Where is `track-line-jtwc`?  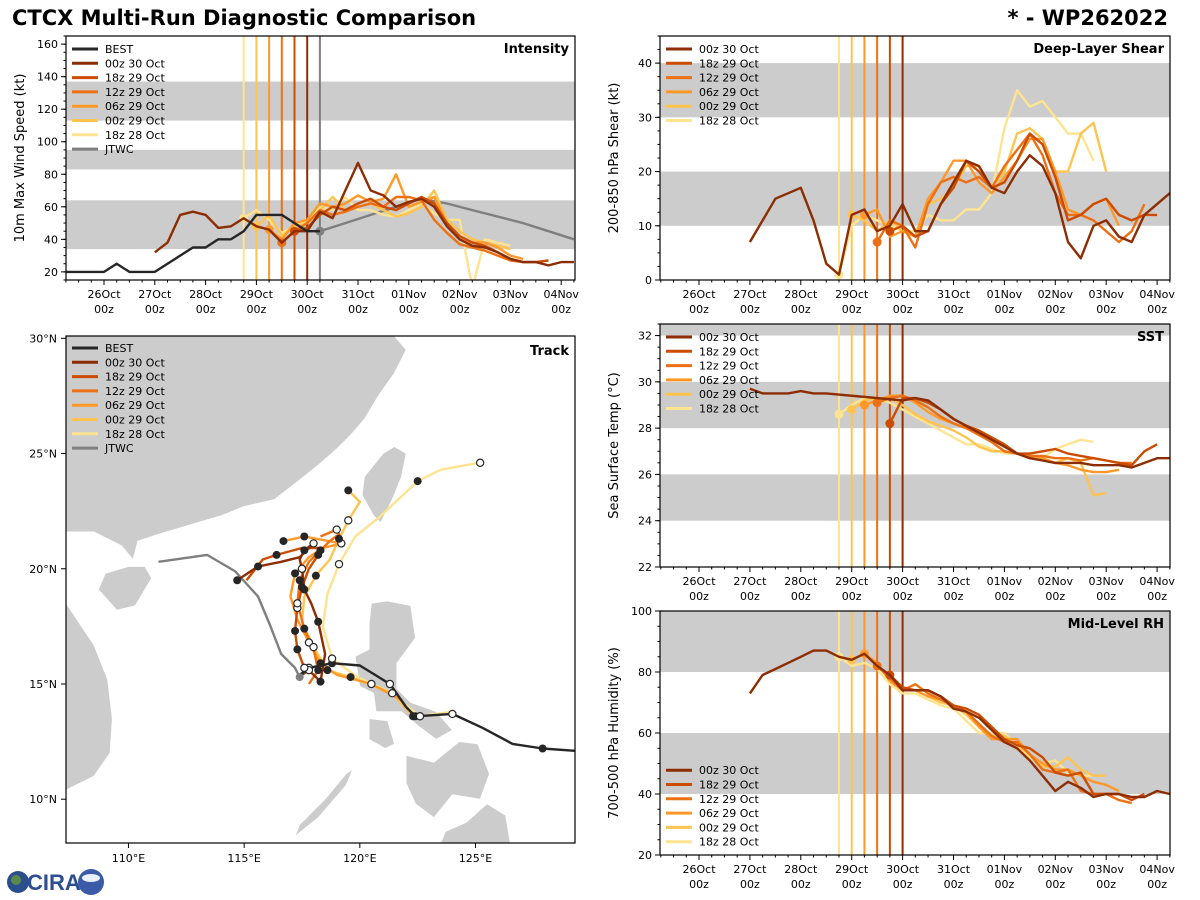
track-line-jtwc is located at coordinates (229, 615).